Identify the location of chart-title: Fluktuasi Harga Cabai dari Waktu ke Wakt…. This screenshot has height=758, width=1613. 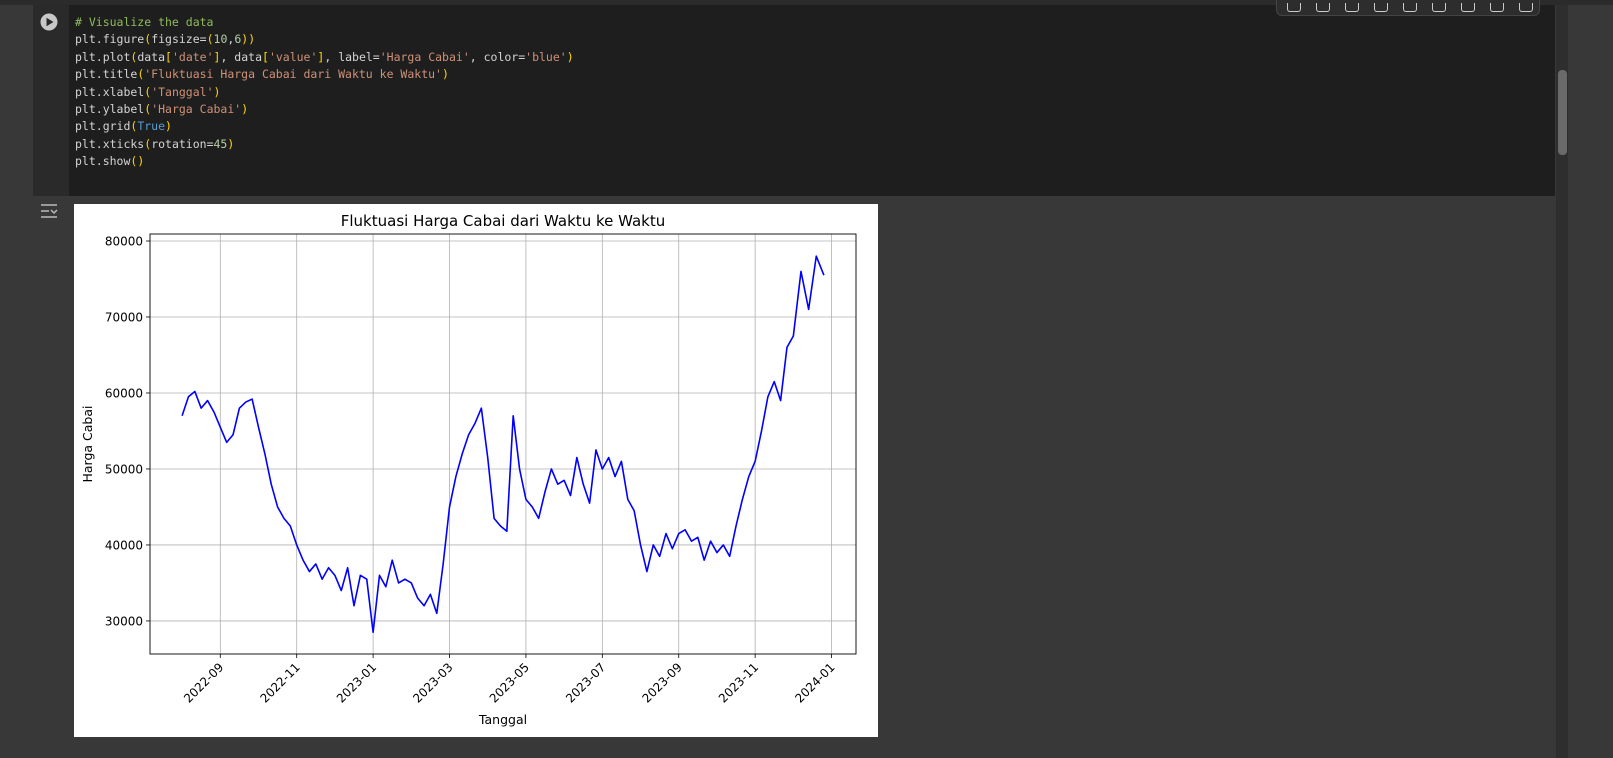
(503, 221).